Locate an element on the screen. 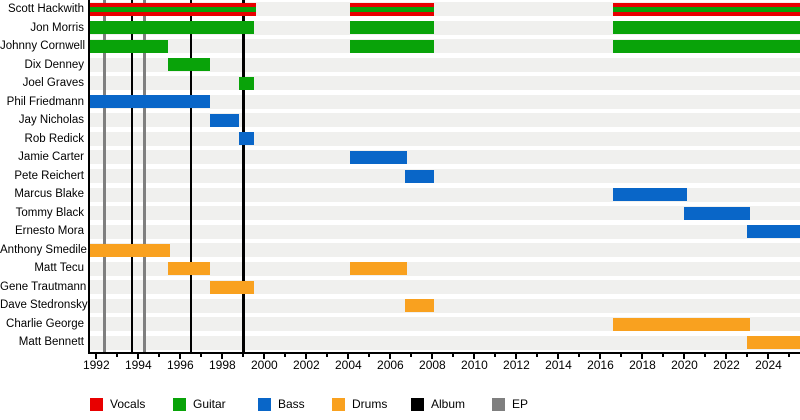 The width and height of the screenshot is (800, 420). timeline-bar-dix-denney is located at coordinates (188, 65).